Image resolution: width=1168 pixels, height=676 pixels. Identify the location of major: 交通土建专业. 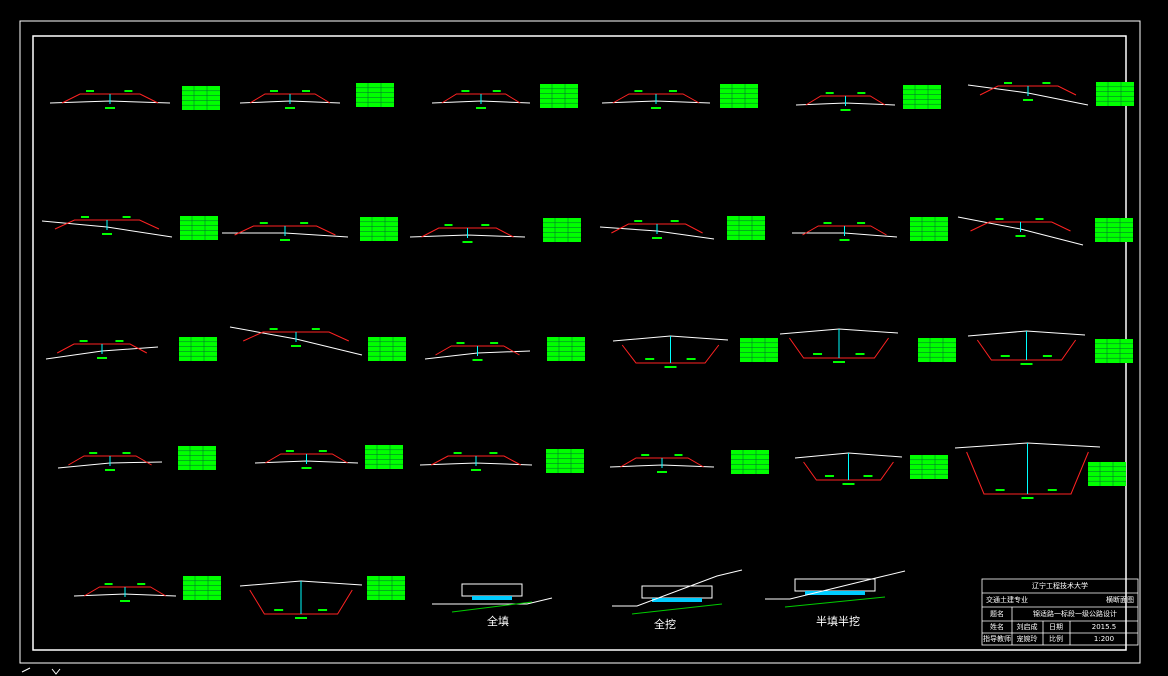
(1007, 599).